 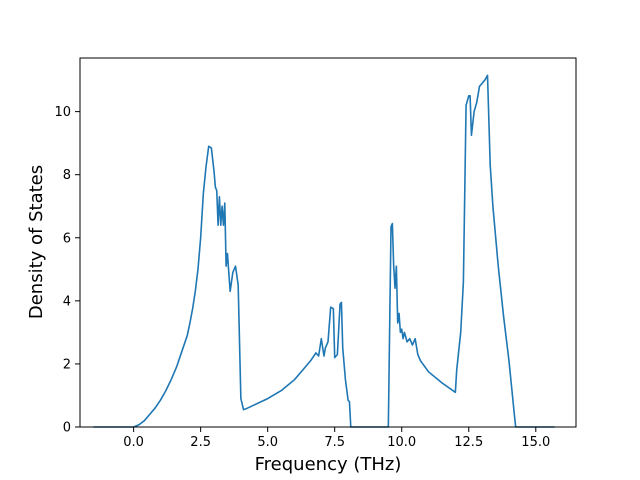 What do you see at coordinates (67, 238) in the screenshot?
I see `y-tick-label: 6` at bounding box center [67, 238].